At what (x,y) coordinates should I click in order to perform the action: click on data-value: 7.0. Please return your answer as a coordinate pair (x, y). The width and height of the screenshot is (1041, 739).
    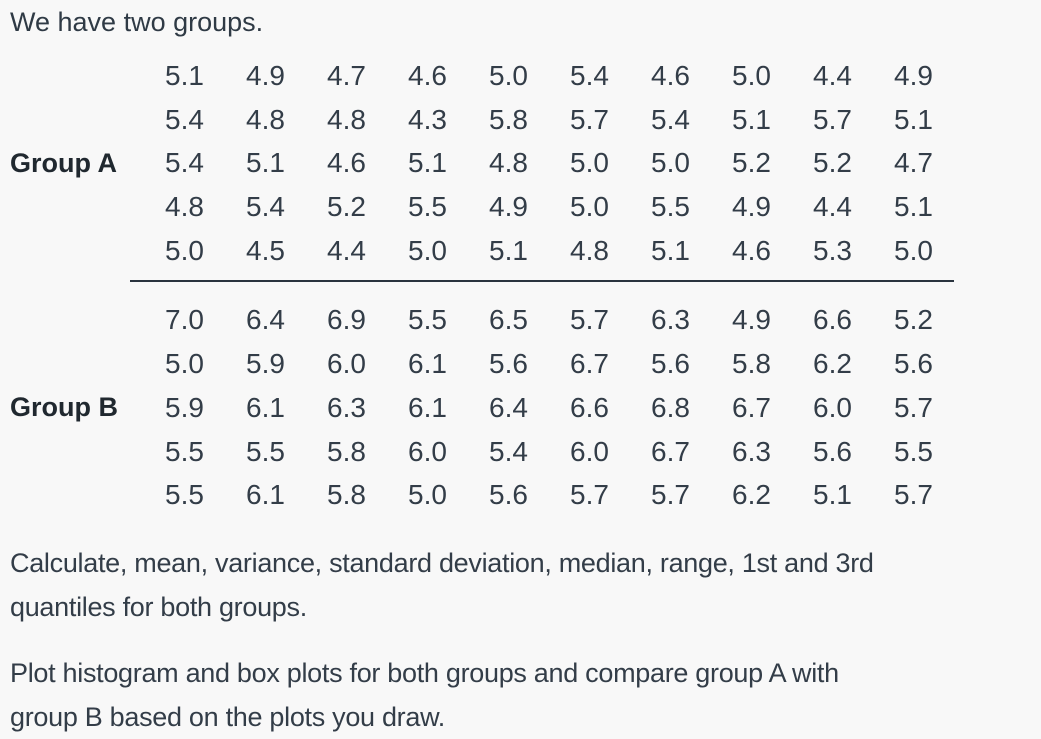
    Looking at the image, I should click on (184, 320).